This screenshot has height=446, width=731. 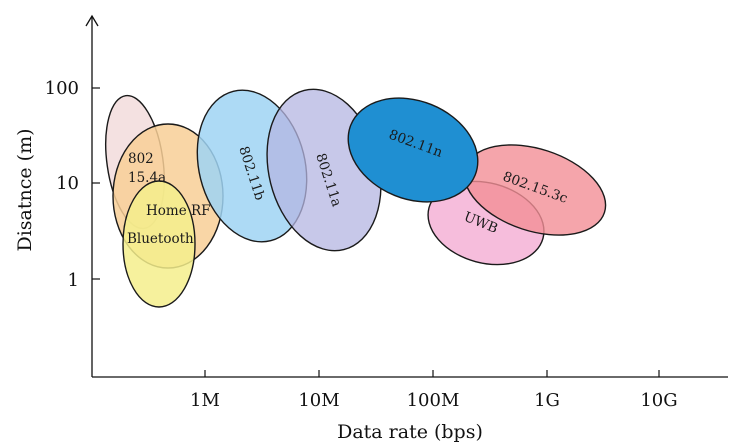 I want to click on y-tick-marks, so click(x=96, y=183).